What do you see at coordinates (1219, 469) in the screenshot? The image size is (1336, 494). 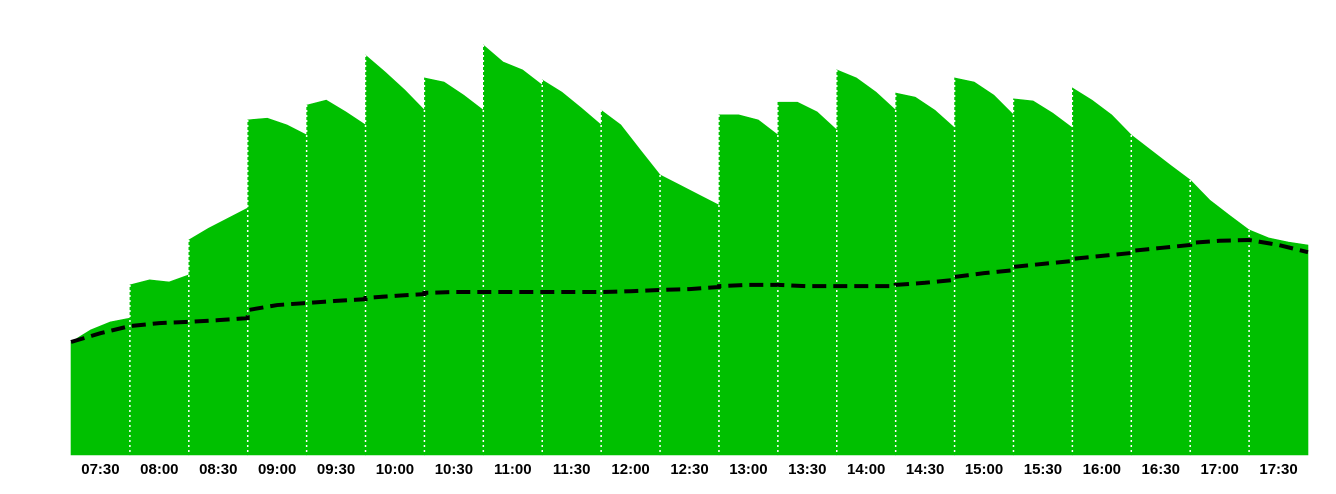 I see `x-tick-label: 17:00` at bounding box center [1219, 469].